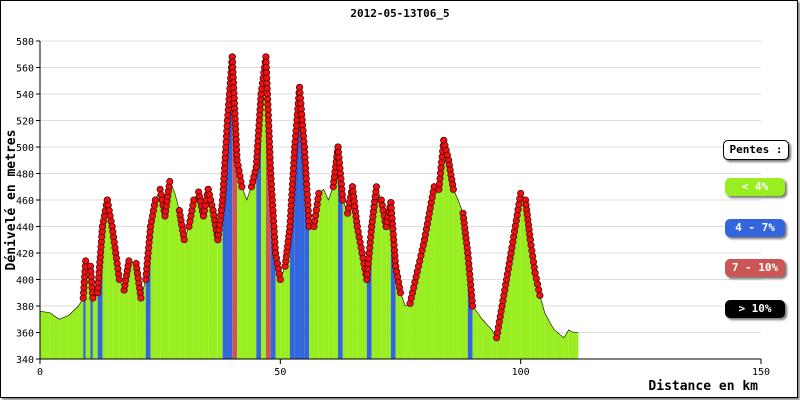 The width and height of the screenshot is (800, 400). Describe the element at coordinates (25, 175) in the screenshot. I see `y-tick-label: 480` at that location.